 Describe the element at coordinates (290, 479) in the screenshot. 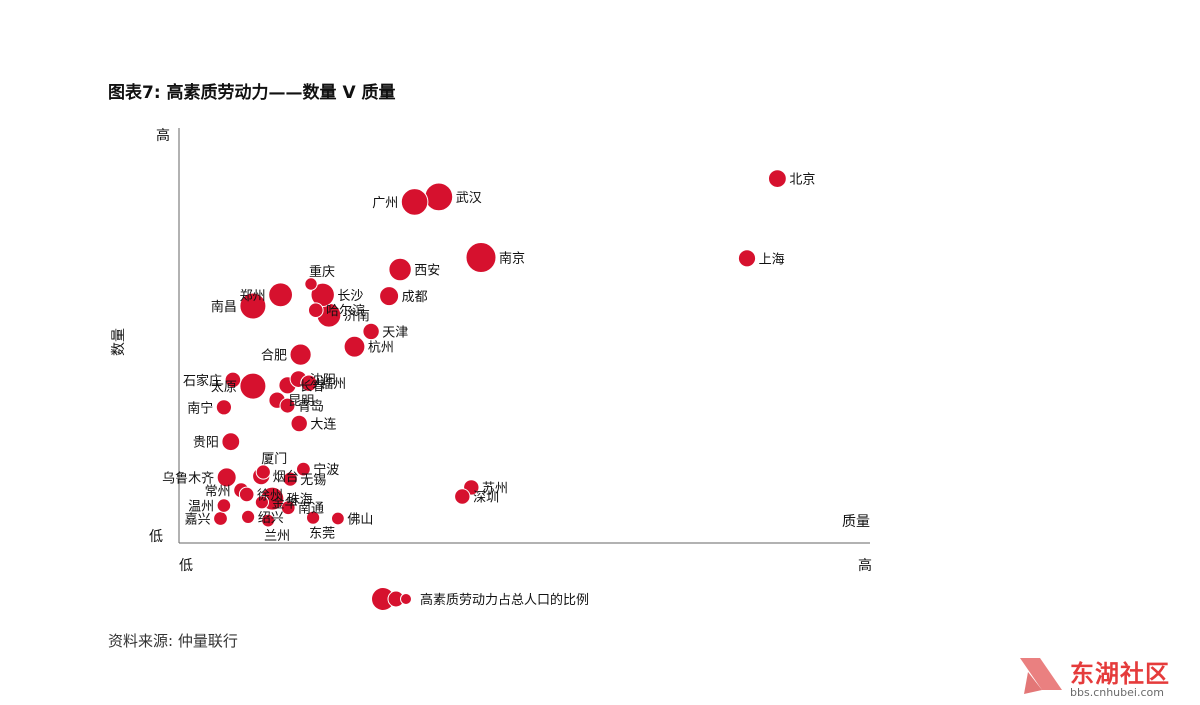

I see `bubble-无锡` at that location.